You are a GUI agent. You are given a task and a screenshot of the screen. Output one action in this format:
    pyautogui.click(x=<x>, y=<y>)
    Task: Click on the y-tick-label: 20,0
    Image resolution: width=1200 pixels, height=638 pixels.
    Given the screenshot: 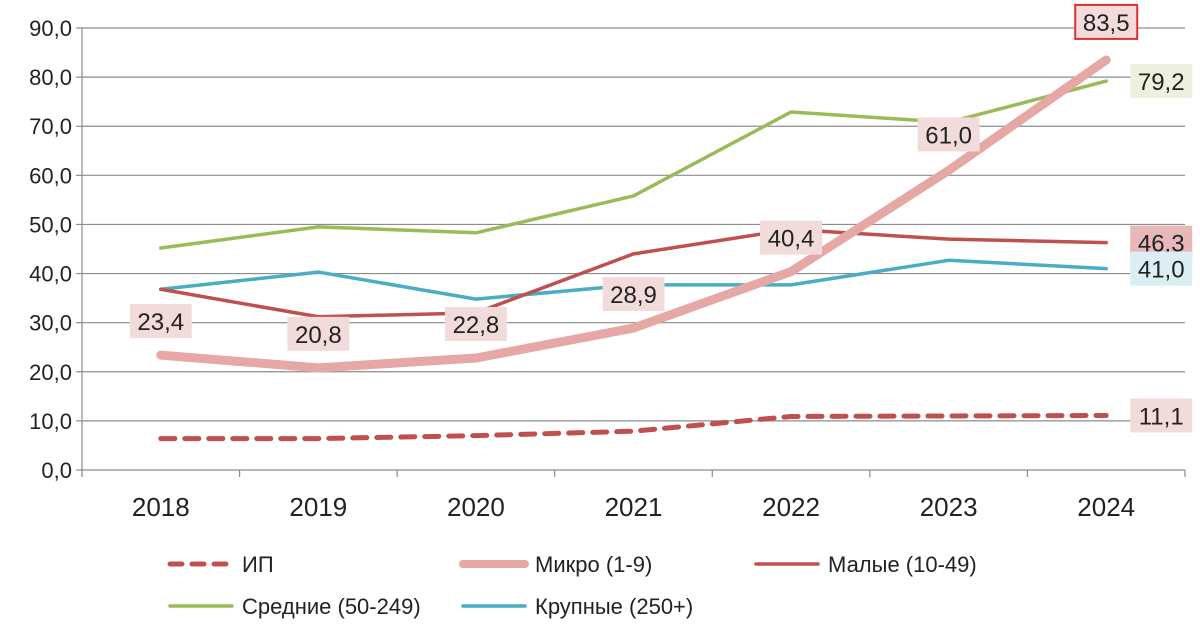 What is the action you would take?
    pyautogui.click(x=50, y=372)
    